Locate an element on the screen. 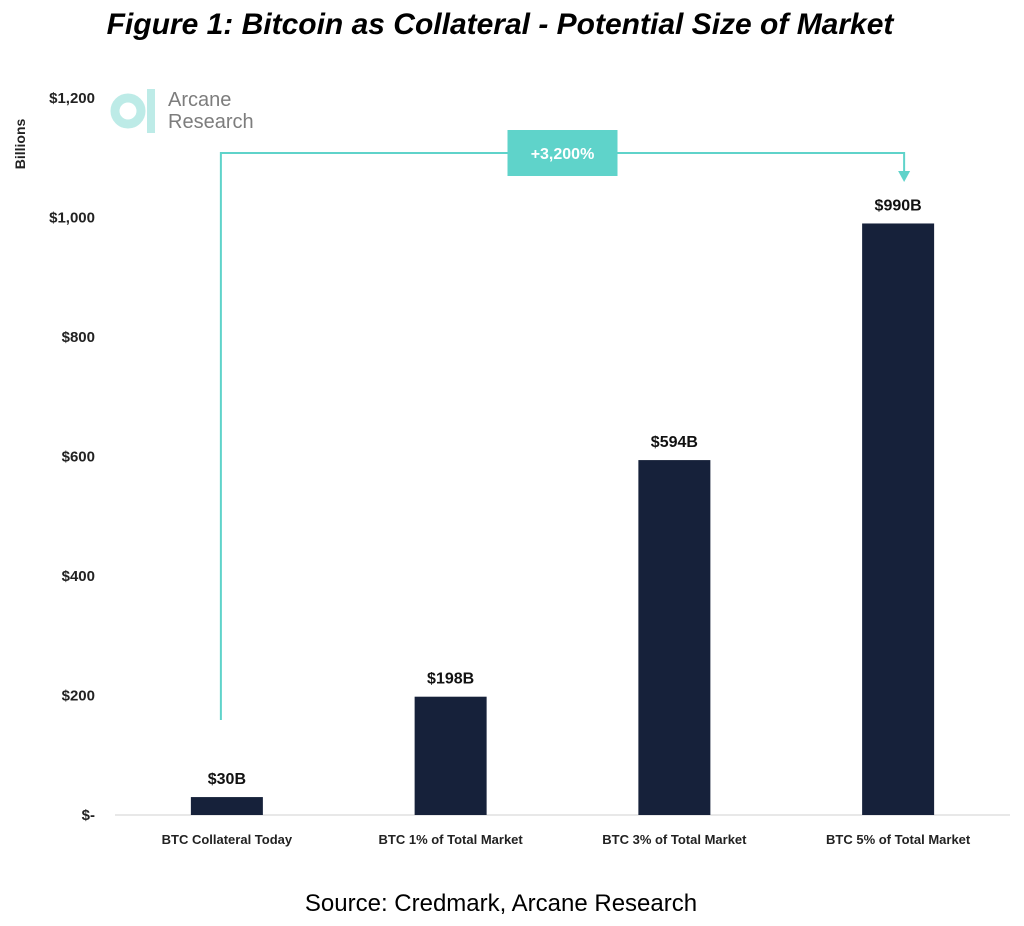 Image resolution: width=1024 pixels, height=926 pixels. y-tick-label: $200 is located at coordinates (78, 696).